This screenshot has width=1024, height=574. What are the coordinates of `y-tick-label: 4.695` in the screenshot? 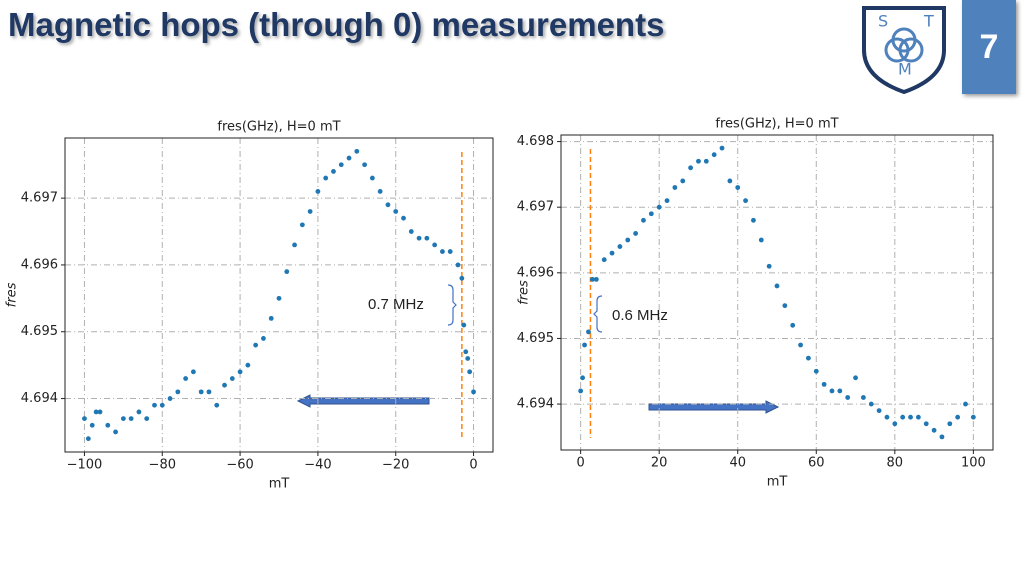 It's located at (39, 331).